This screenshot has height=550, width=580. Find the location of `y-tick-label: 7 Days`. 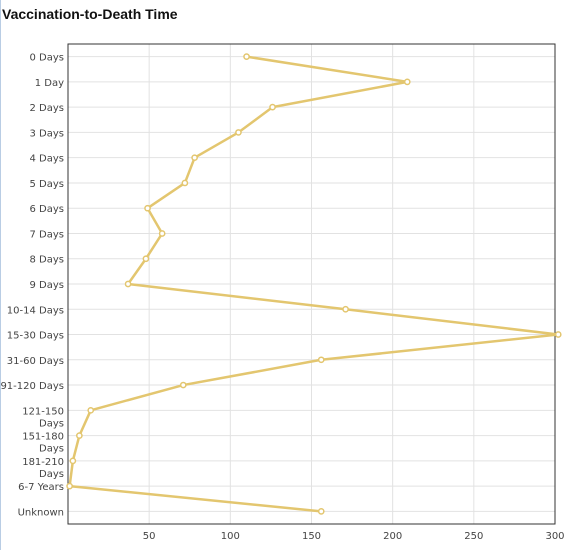

y-tick-label: 7 Days is located at coordinates (47, 234).